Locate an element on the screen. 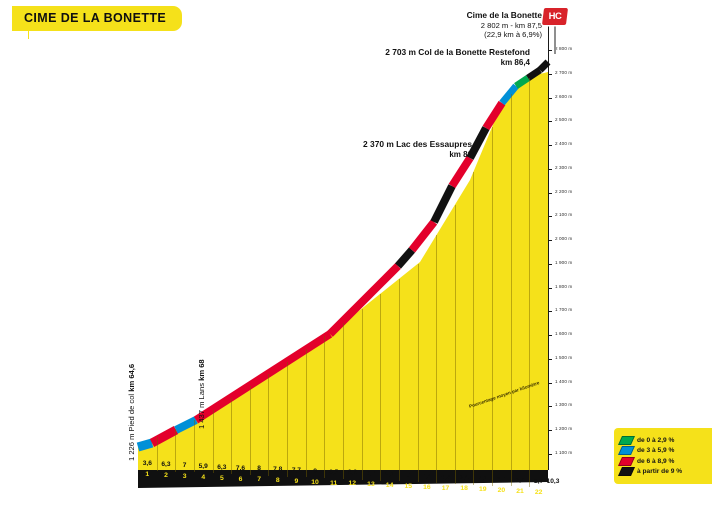 Image resolution: width=712 pixels, height=520 pixels. gradient-value: 3,7 is located at coordinates (520, 480).